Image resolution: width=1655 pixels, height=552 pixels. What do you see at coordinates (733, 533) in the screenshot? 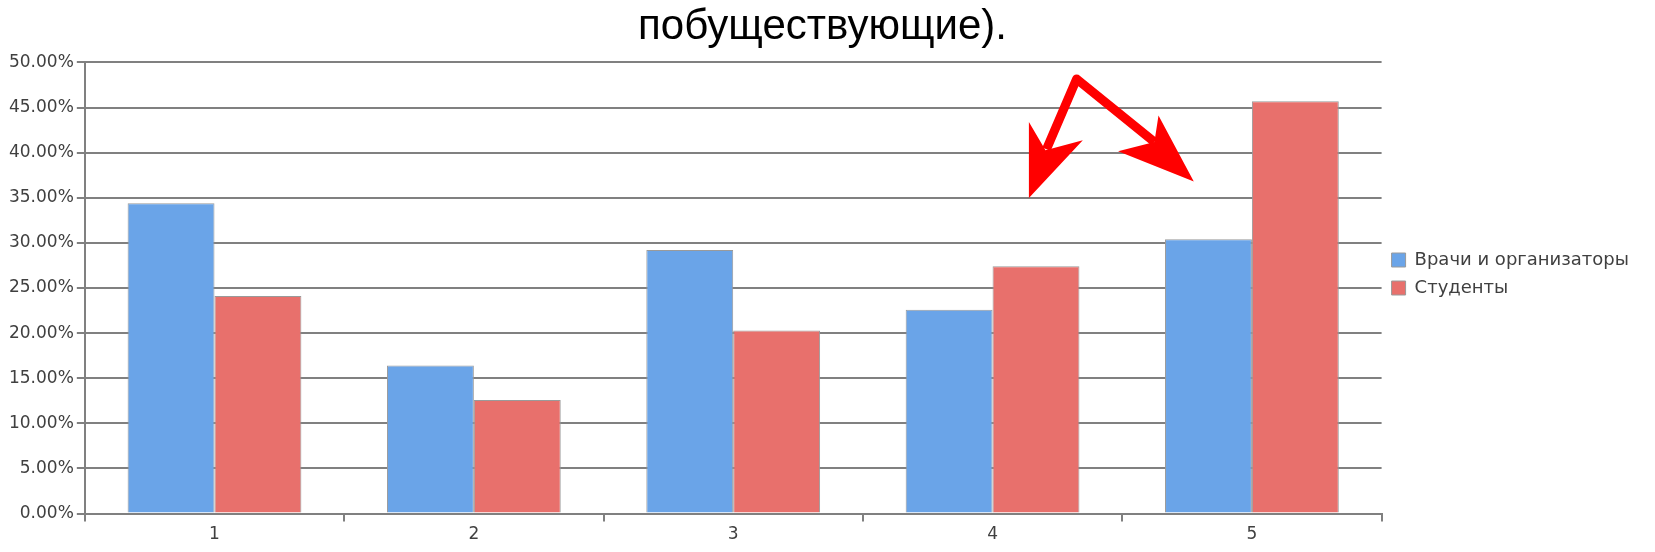
I see `x-tick-label: 3` at bounding box center [733, 533].